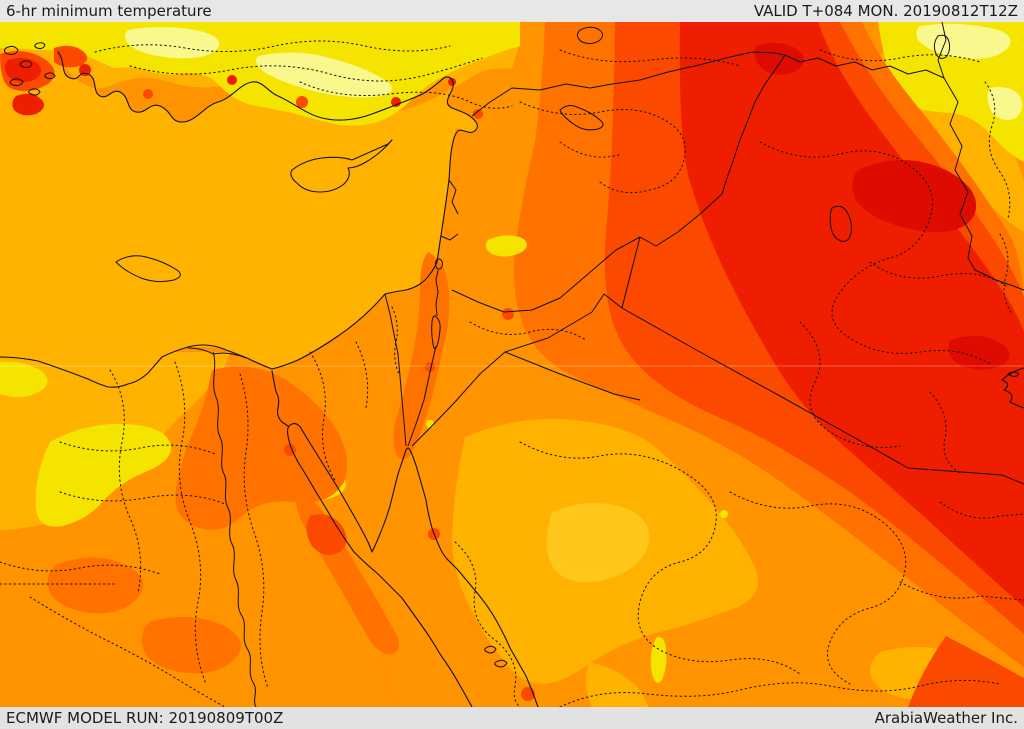  What do you see at coordinates (631, 272) in the screenshot?
I see `jordan-iraq-border` at bounding box center [631, 272].